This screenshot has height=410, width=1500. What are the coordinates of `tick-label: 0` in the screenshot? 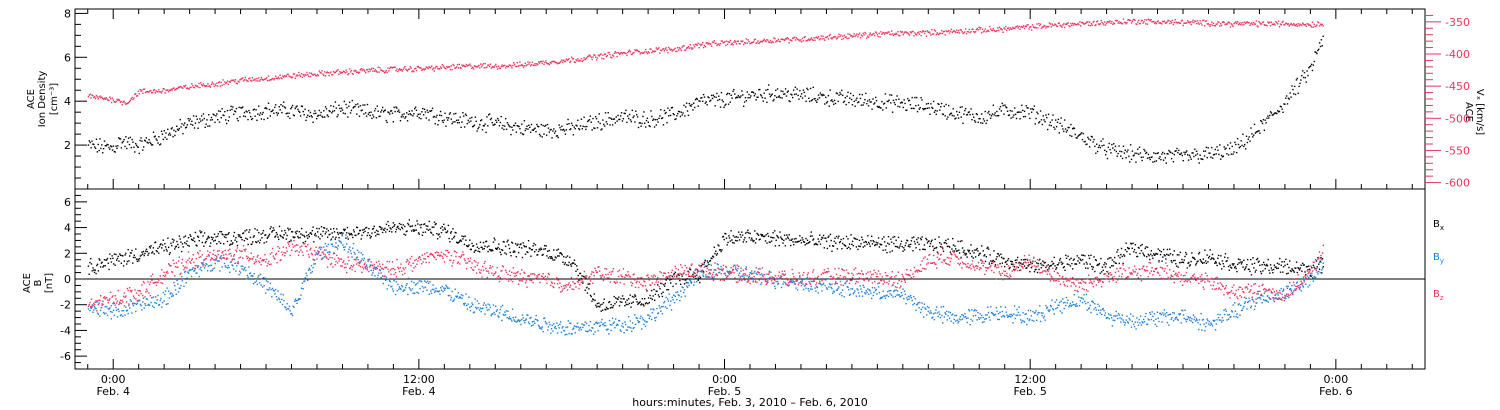 It's located at (67, 279).